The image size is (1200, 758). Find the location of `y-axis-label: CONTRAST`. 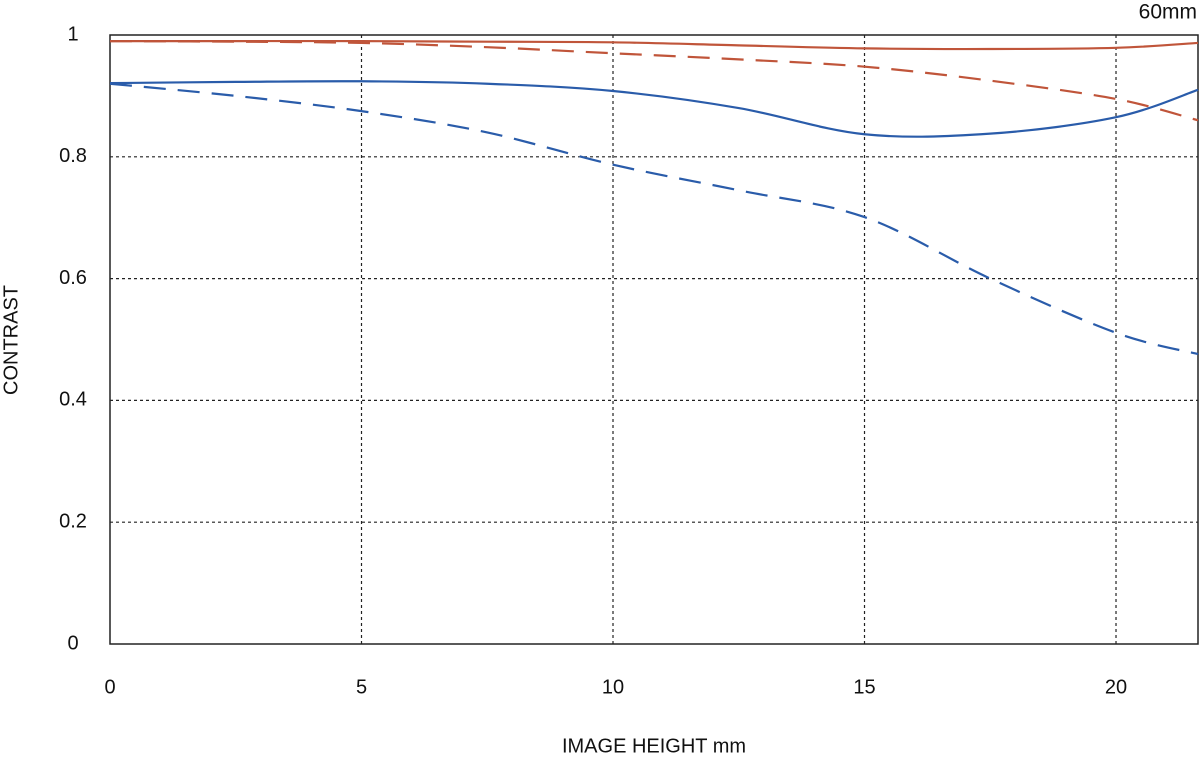

y-axis-label: CONTRAST is located at coordinates (11, 340).